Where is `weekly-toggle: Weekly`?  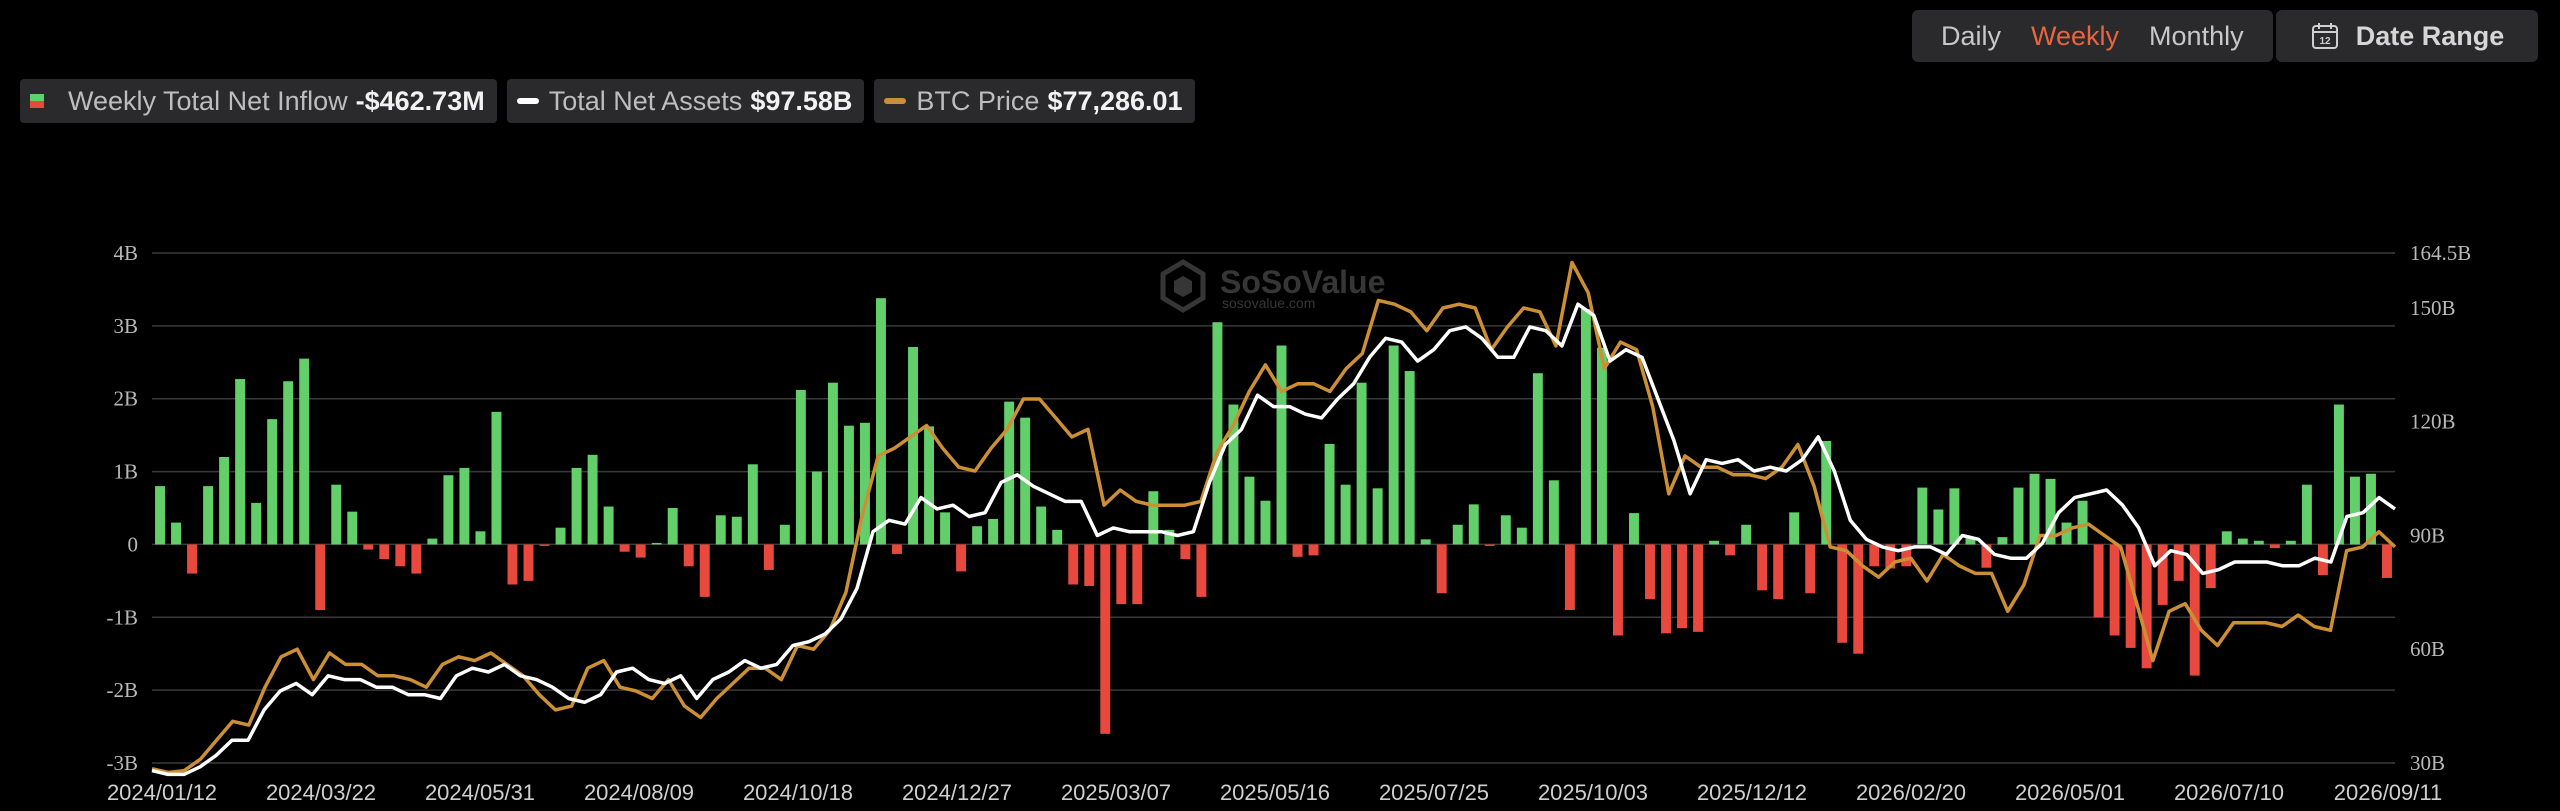
weekly-toggle: Weekly is located at coordinates (2075, 36).